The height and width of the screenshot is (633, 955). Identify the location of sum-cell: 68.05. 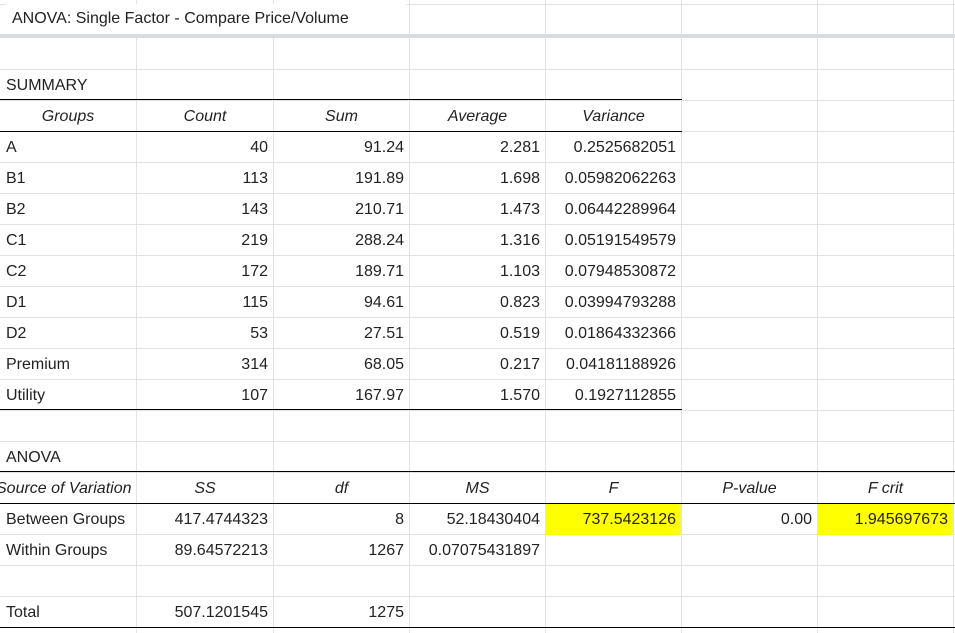
(383, 364).